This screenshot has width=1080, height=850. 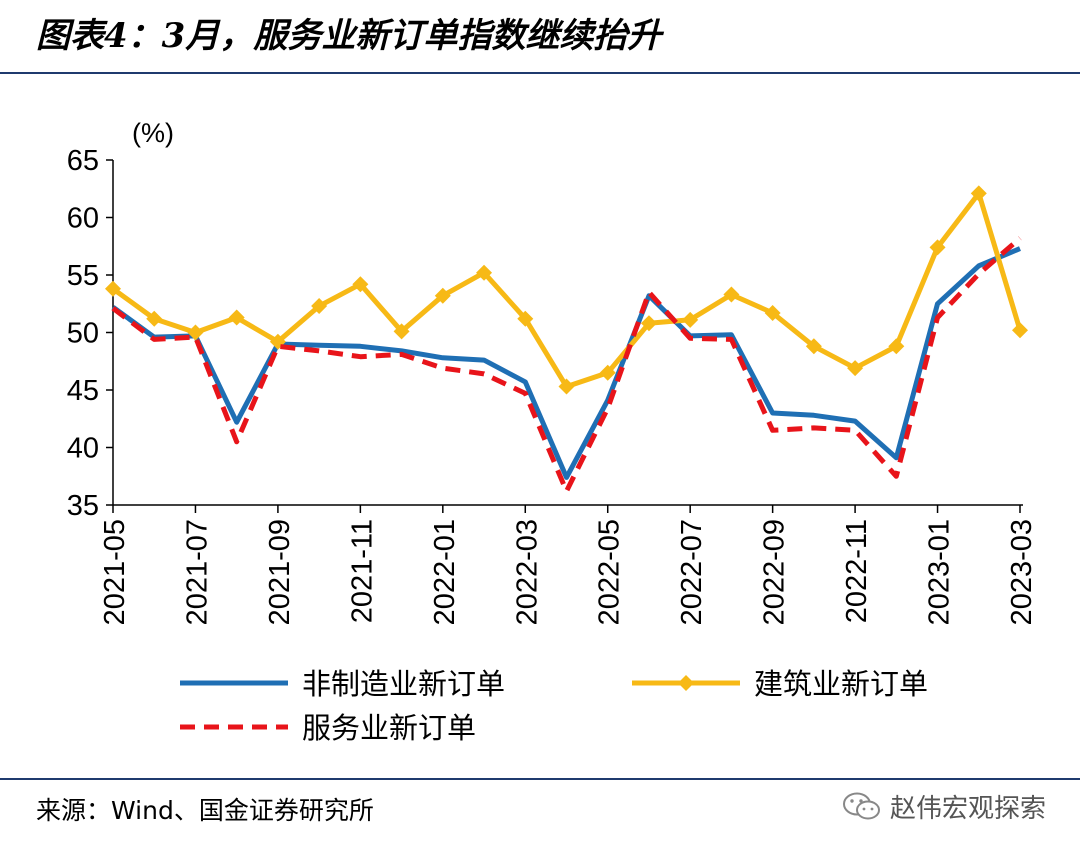 I want to click on legend-marker, so click(x=686, y=683).